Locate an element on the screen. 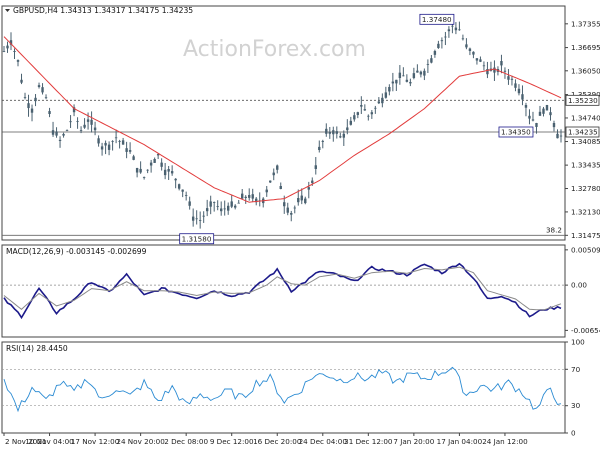 The image size is (600, 450). y-tick-label: 1.36695 is located at coordinates (585, 47).